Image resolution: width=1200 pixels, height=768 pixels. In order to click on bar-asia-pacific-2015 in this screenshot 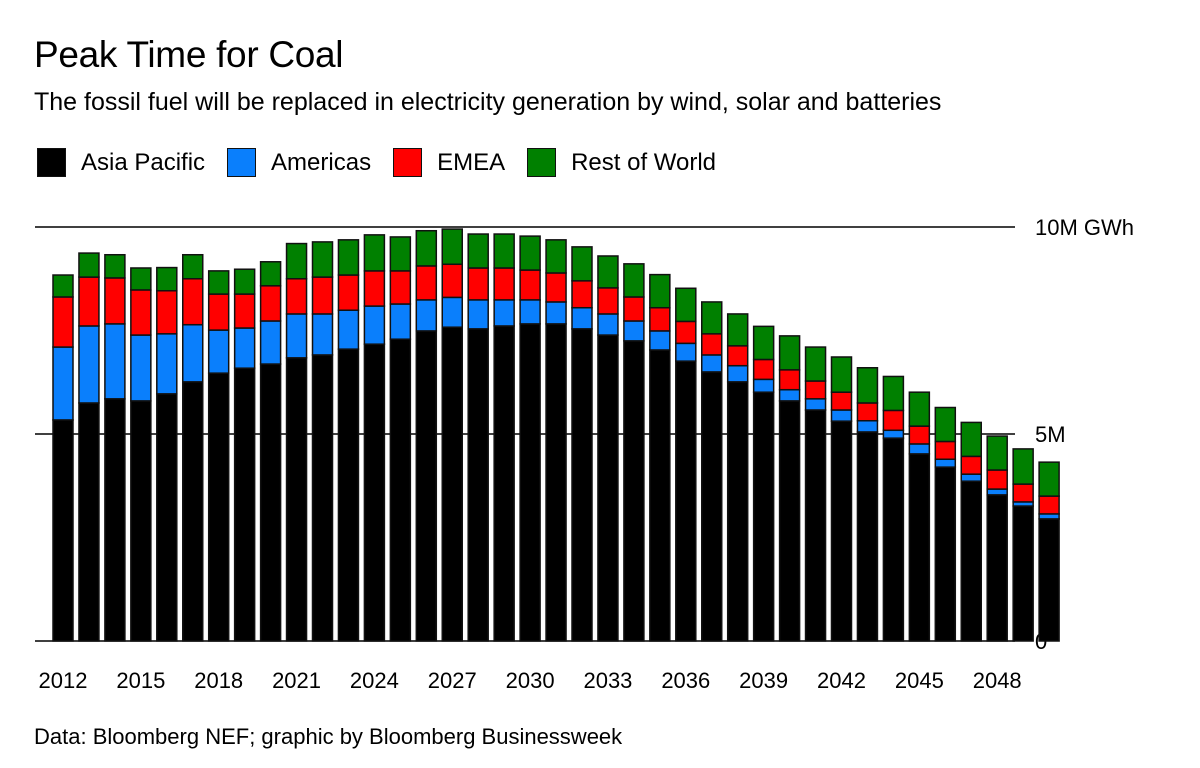, I will do `click(141, 521)`.